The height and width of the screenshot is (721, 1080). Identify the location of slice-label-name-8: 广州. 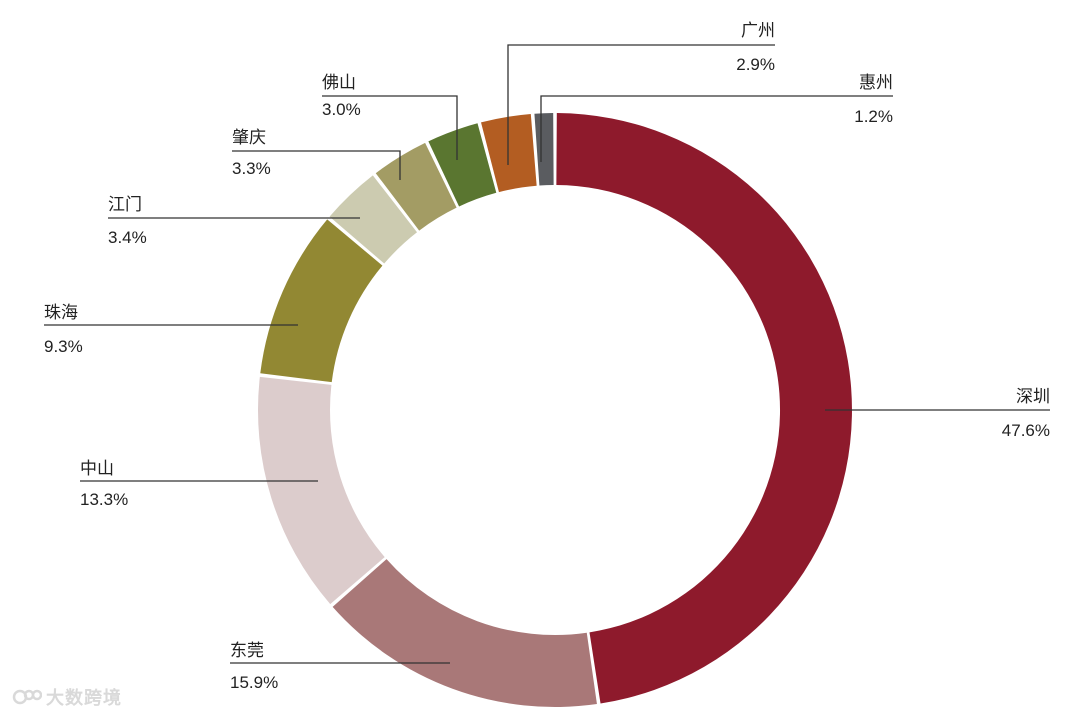
(758, 31).